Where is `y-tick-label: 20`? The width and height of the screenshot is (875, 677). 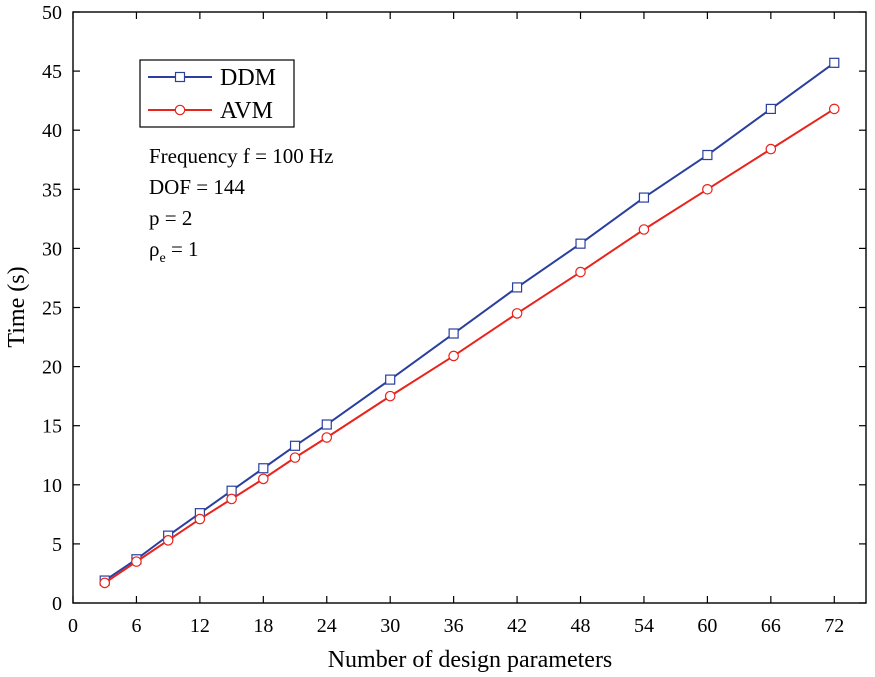
y-tick-label: 20 is located at coordinates (52, 368).